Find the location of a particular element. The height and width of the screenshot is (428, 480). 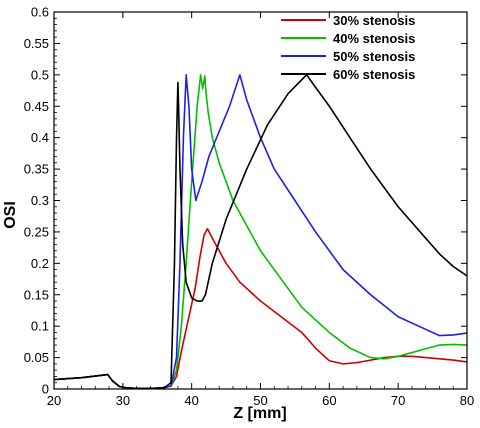

y-tick-label: 0.1 is located at coordinates (40, 326).